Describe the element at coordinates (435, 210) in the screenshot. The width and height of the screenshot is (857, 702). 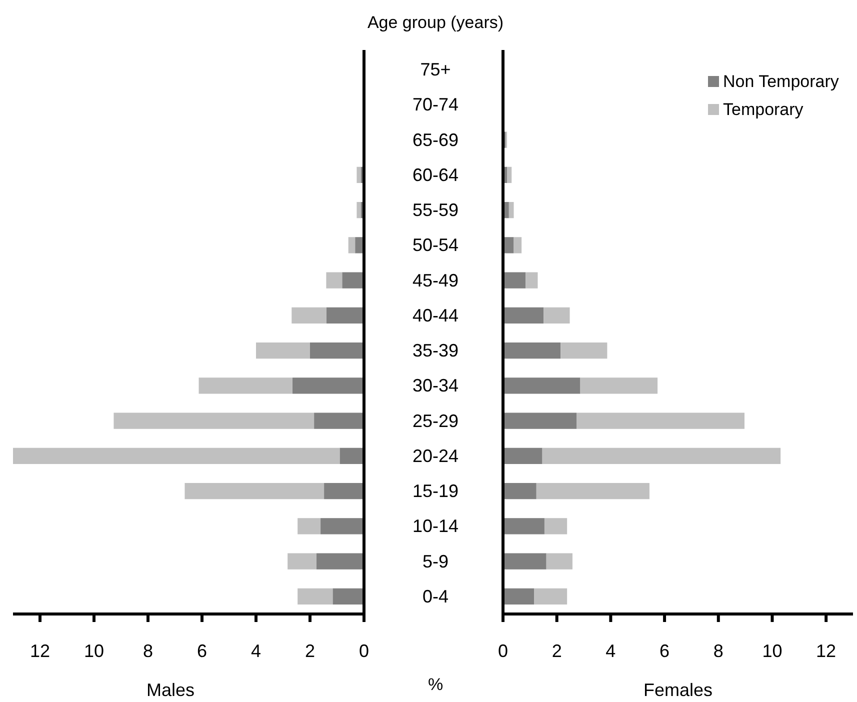
I see `y-tick-label: 55-59` at that location.